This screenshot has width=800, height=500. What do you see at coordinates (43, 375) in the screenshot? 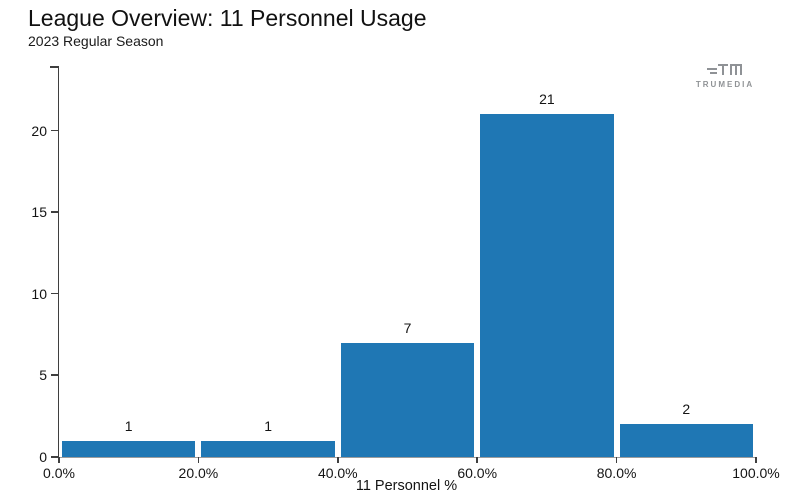
I see `y-axis-tick-label: 5` at bounding box center [43, 375].